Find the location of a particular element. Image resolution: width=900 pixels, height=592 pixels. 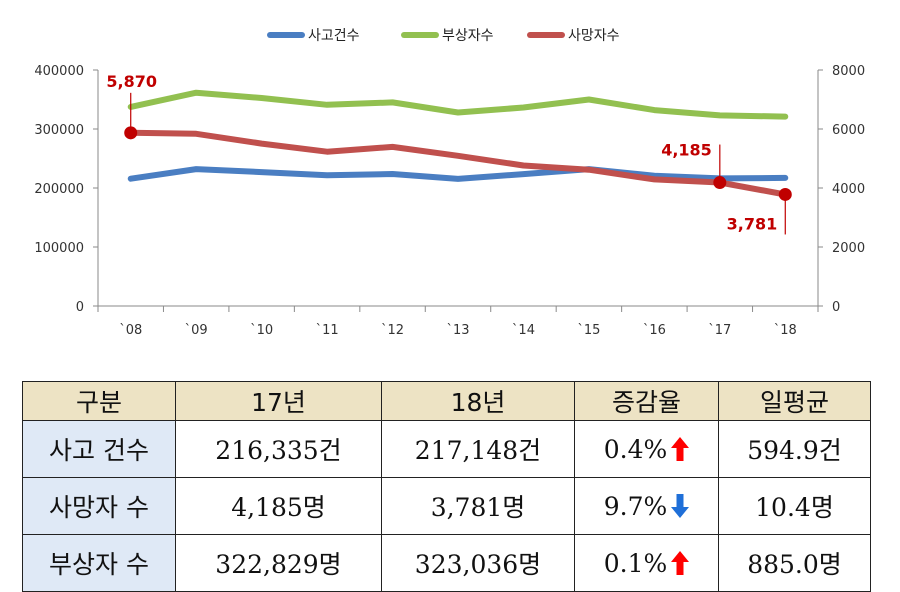

cell-rate: 9.7% is located at coordinates (646, 506).